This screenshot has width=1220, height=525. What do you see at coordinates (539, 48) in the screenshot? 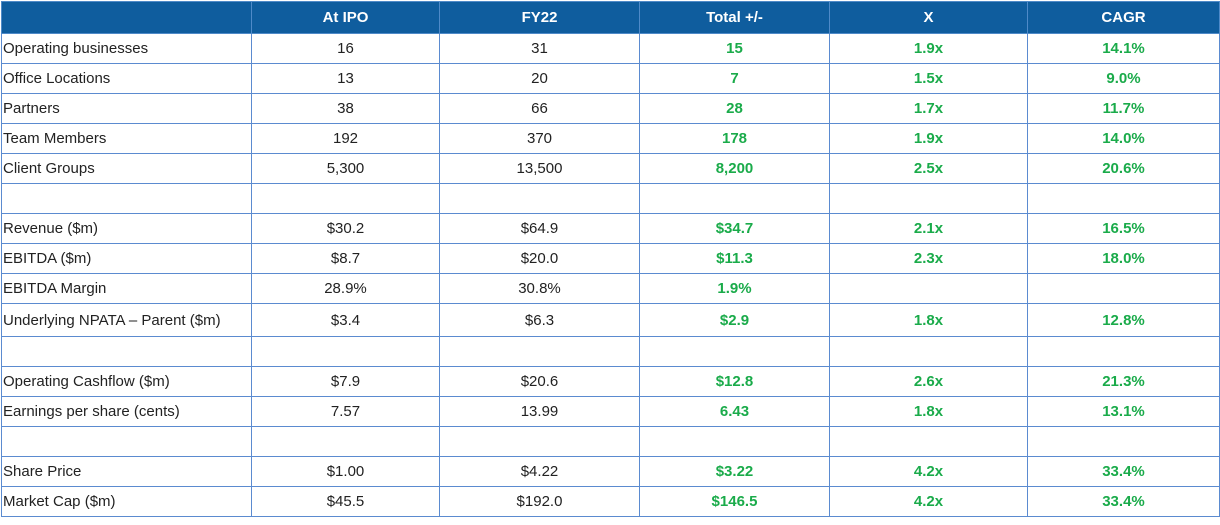
I see `cell-fy22: 31` at bounding box center [539, 48].